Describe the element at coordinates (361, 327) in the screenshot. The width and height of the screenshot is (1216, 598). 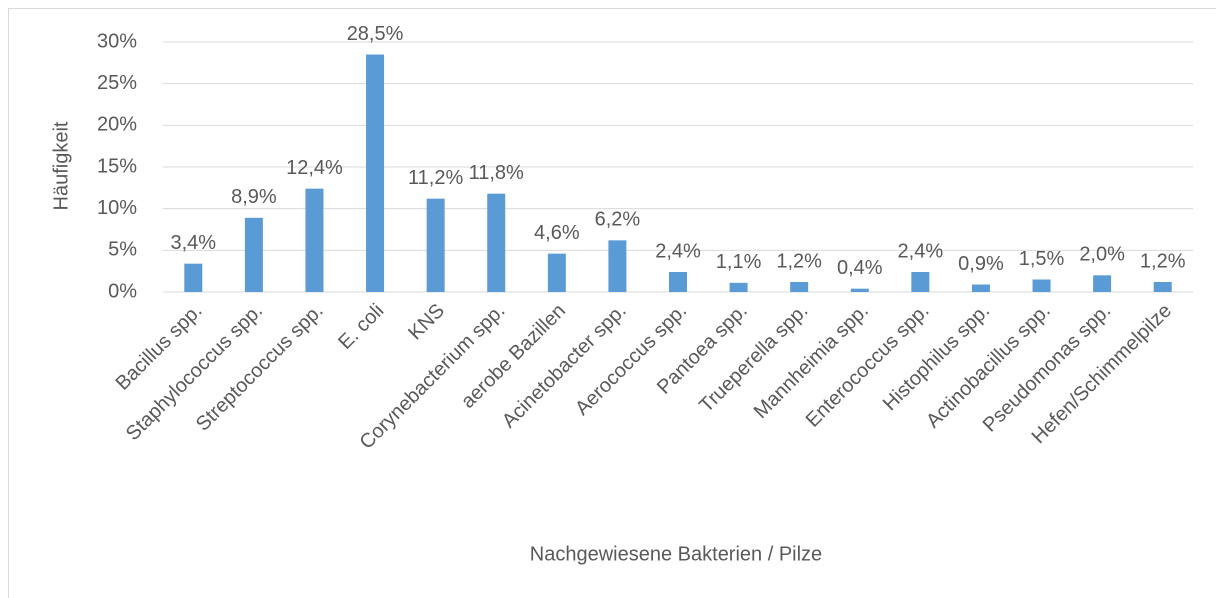
I see `x-tick-label: E. coli` at that location.